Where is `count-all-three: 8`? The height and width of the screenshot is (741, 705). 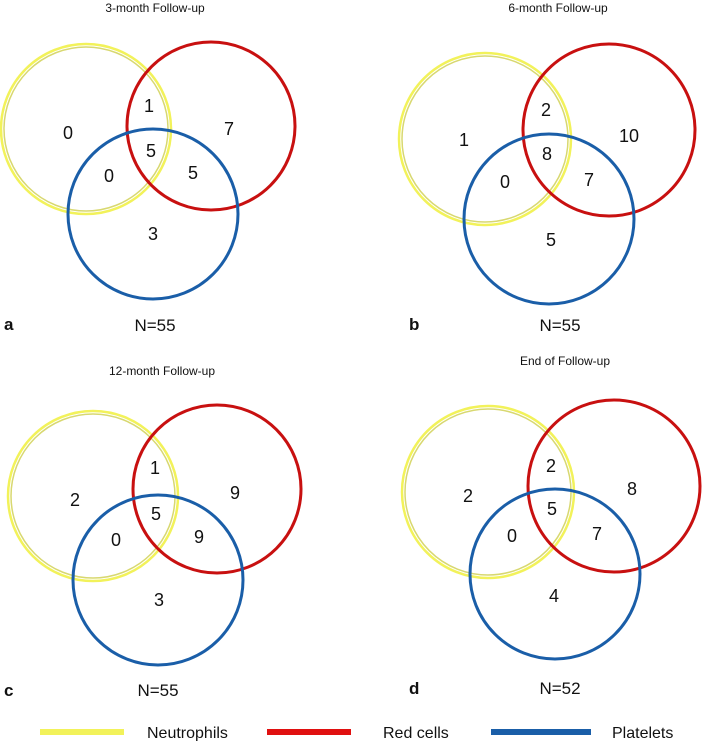
count-all-three: 8 is located at coordinates (547, 154).